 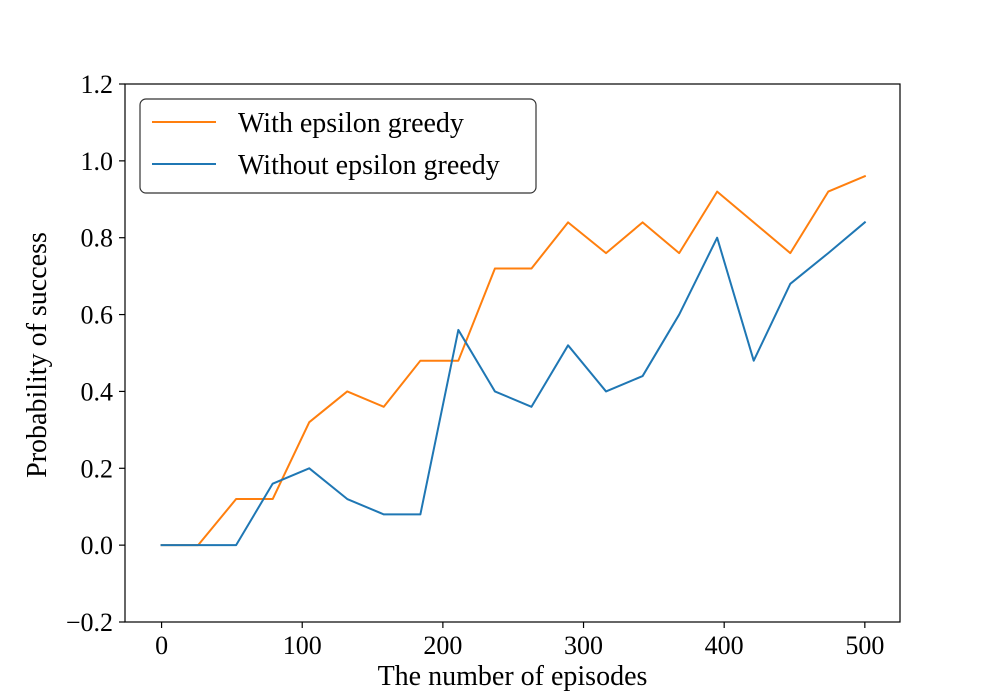 What do you see at coordinates (97, 84) in the screenshot?
I see `y-tick-label: 1.2` at bounding box center [97, 84].